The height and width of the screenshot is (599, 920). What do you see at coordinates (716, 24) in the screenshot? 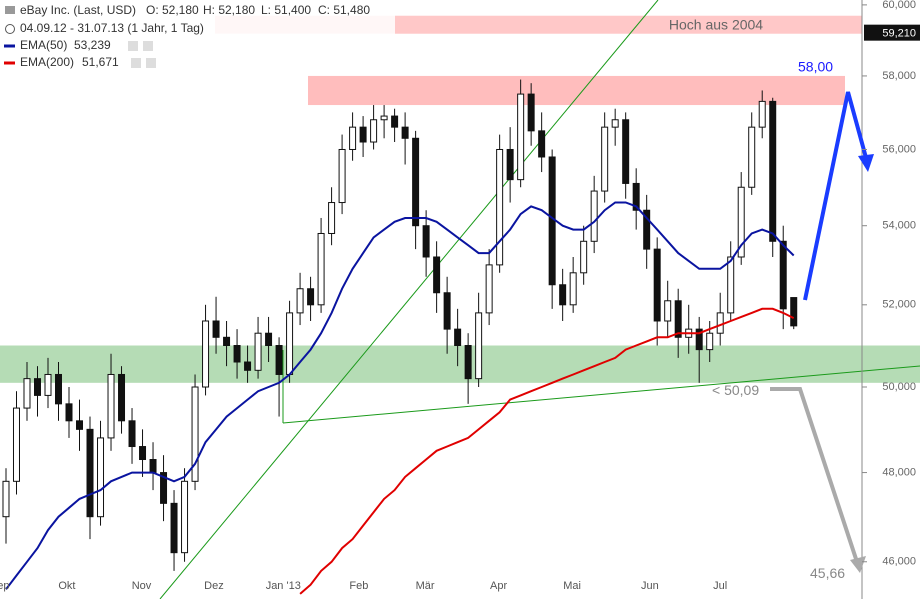
I see `zone-label: Hoch aus 2004` at bounding box center [716, 24].